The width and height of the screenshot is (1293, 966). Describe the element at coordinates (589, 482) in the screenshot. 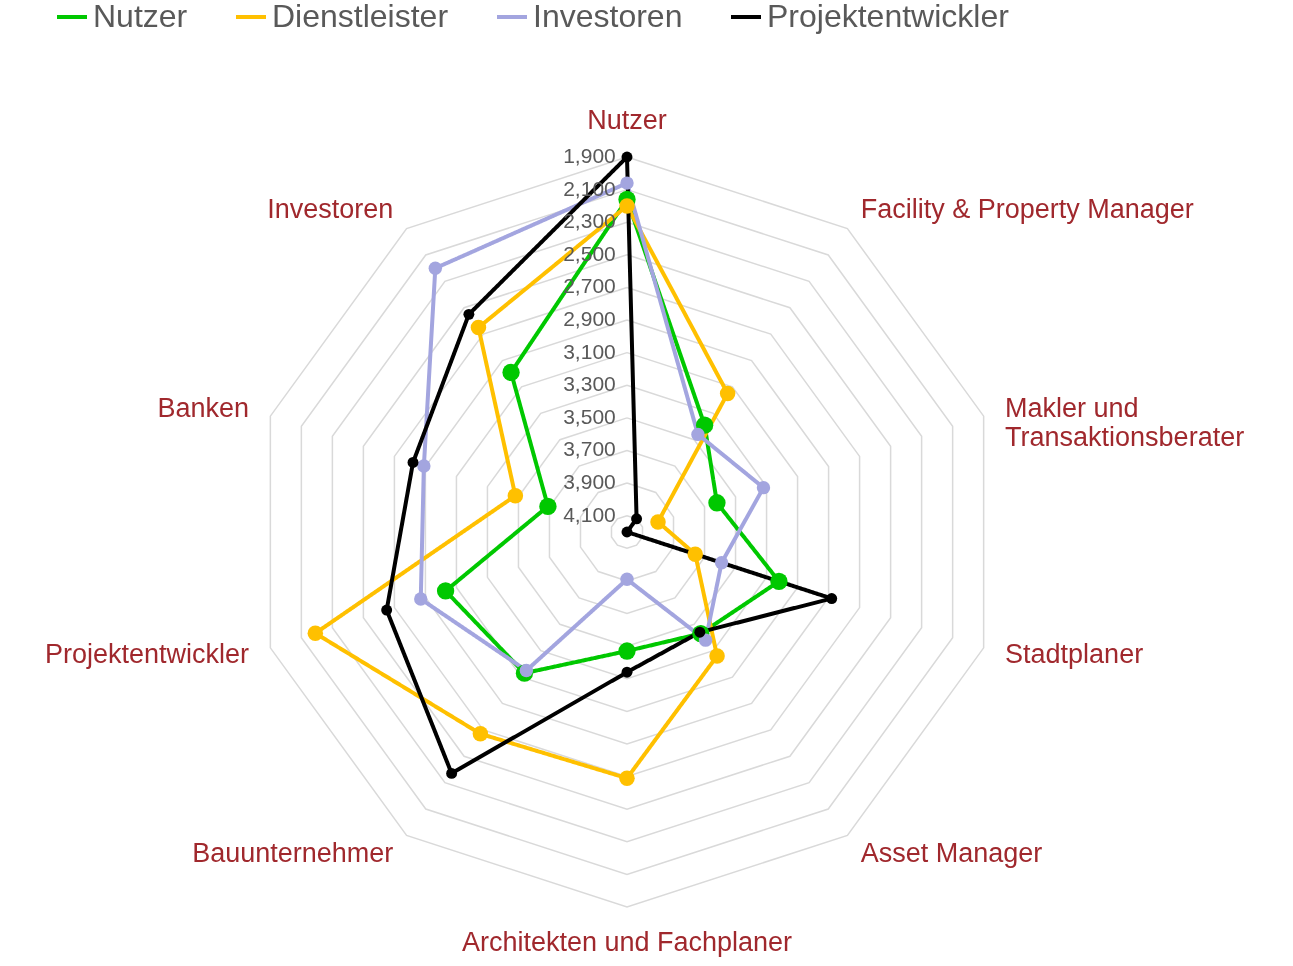

I see `y-tick-label: 3,900` at that location.